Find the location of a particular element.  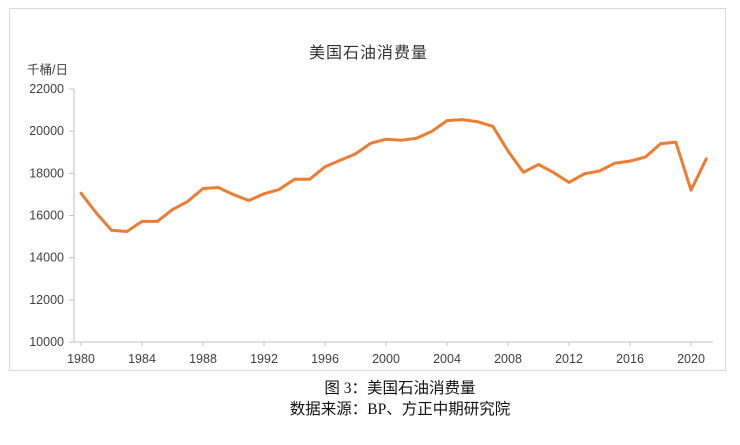

x-tick-label: 1984 is located at coordinates (142, 359).